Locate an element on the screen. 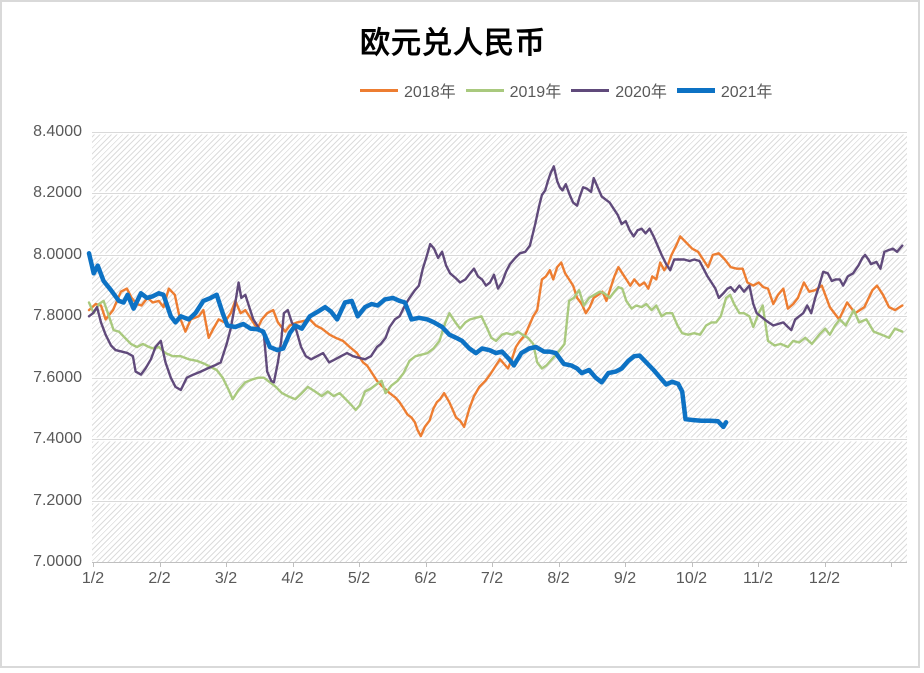  legend-item-2021: 2021年 is located at coordinates (724, 90).